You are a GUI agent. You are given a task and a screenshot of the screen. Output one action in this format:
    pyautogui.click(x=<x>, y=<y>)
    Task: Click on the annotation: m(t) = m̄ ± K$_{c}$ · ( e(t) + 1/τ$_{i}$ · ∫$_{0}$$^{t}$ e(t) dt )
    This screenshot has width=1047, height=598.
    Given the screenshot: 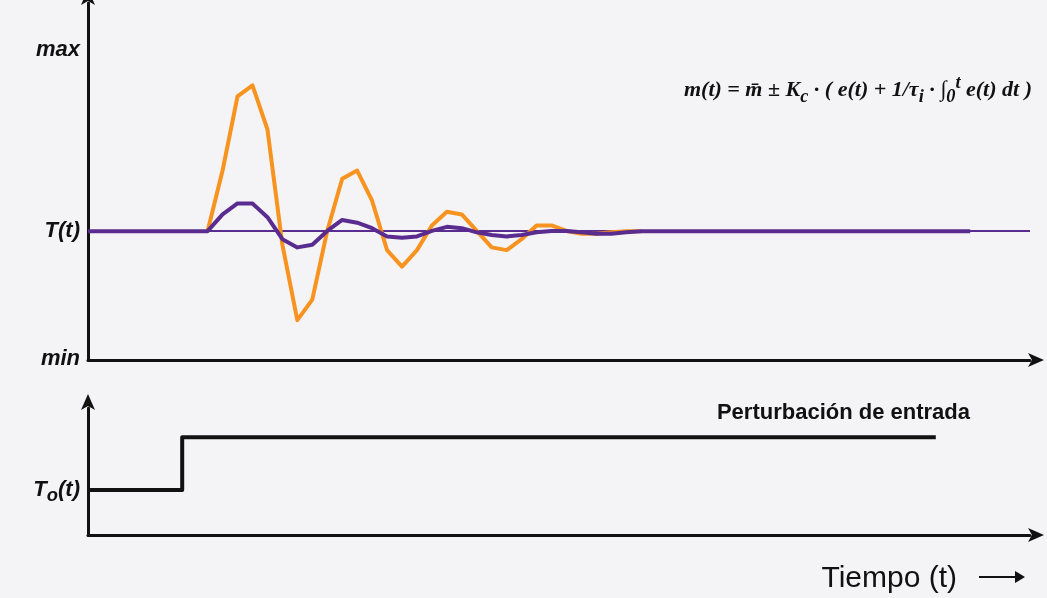 What is the action you would take?
    pyautogui.click(x=857, y=89)
    